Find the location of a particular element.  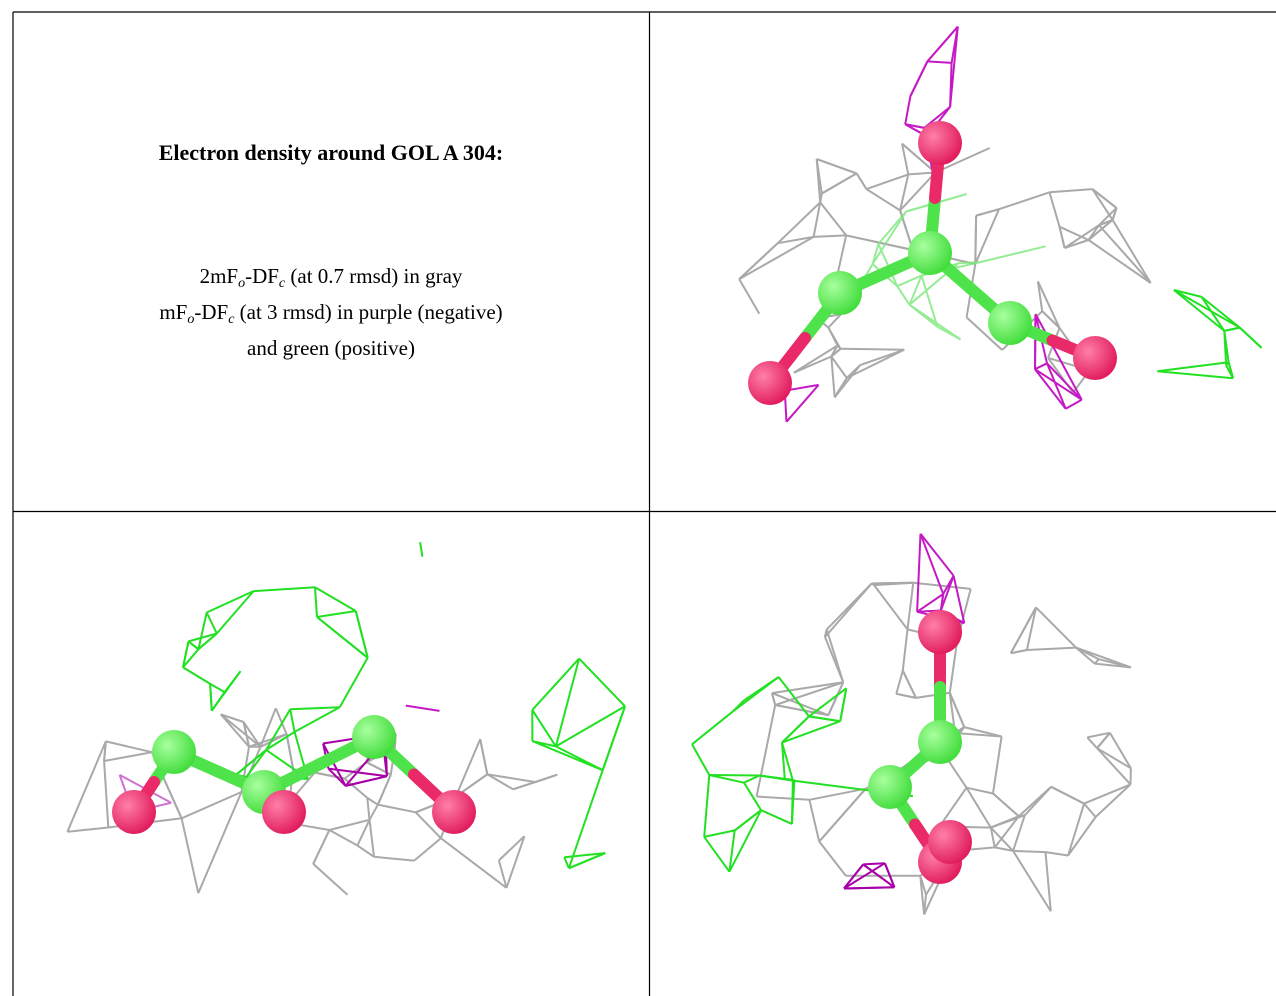

text-run: and green (positive) is located at coordinates (331, 348).